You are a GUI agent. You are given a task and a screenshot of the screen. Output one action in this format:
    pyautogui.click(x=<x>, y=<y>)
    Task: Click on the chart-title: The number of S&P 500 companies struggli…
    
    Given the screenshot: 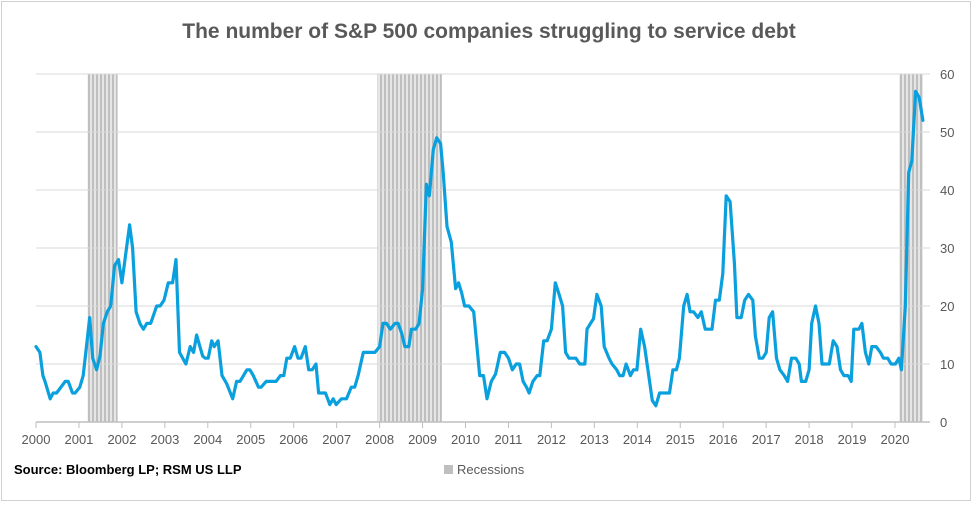 What is the action you would take?
    pyautogui.click(x=489, y=31)
    